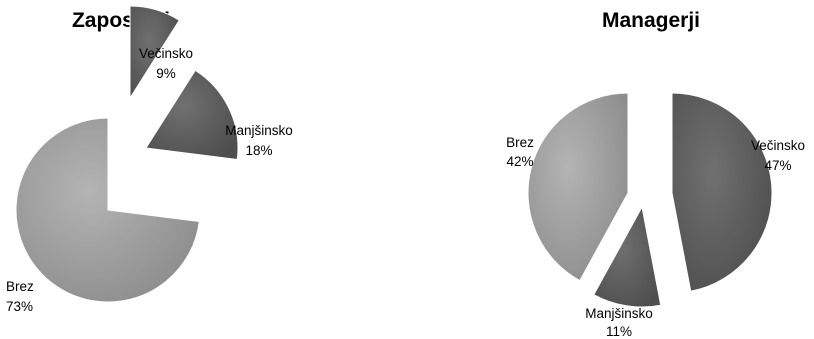 This screenshot has height=339, width=814. I want to click on slice-label-manjsinsko-zaposleni: Manjšinsko 18%, so click(259, 140).